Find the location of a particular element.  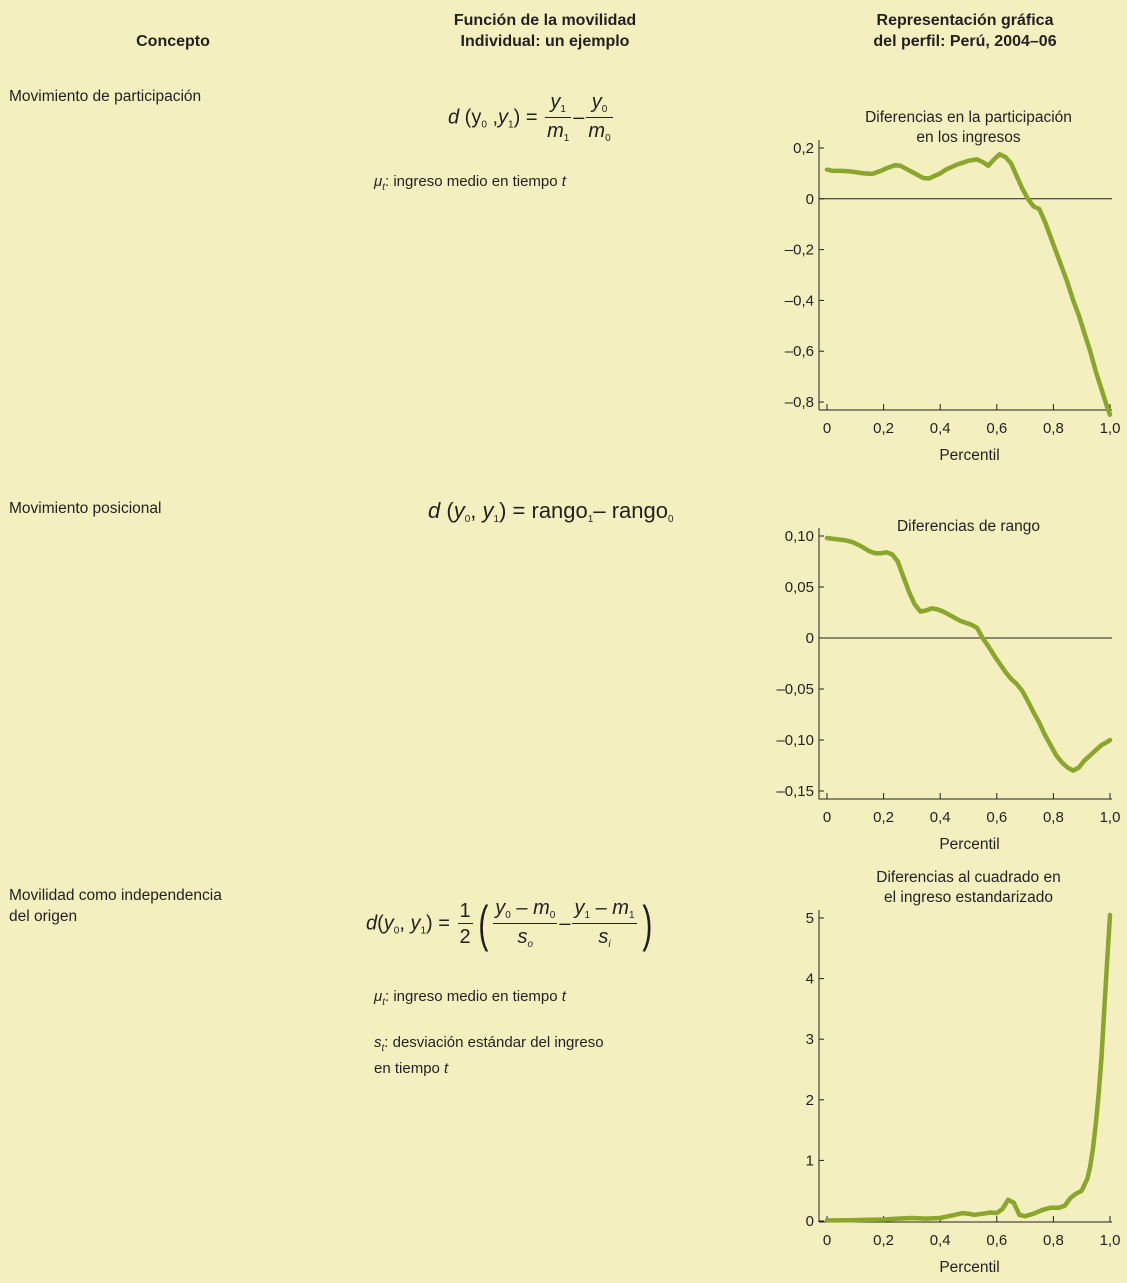

y-tick-label: –0,4 is located at coordinates (799, 300).